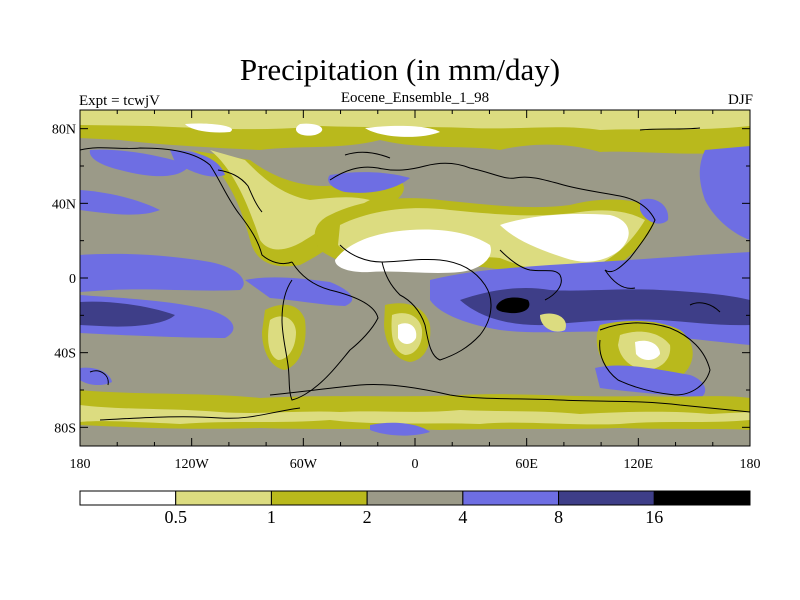 The height and width of the screenshot is (600, 800). Describe the element at coordinates (64, 204) in the screenshot. I see `y-tick-label-1: 40N` at that location.